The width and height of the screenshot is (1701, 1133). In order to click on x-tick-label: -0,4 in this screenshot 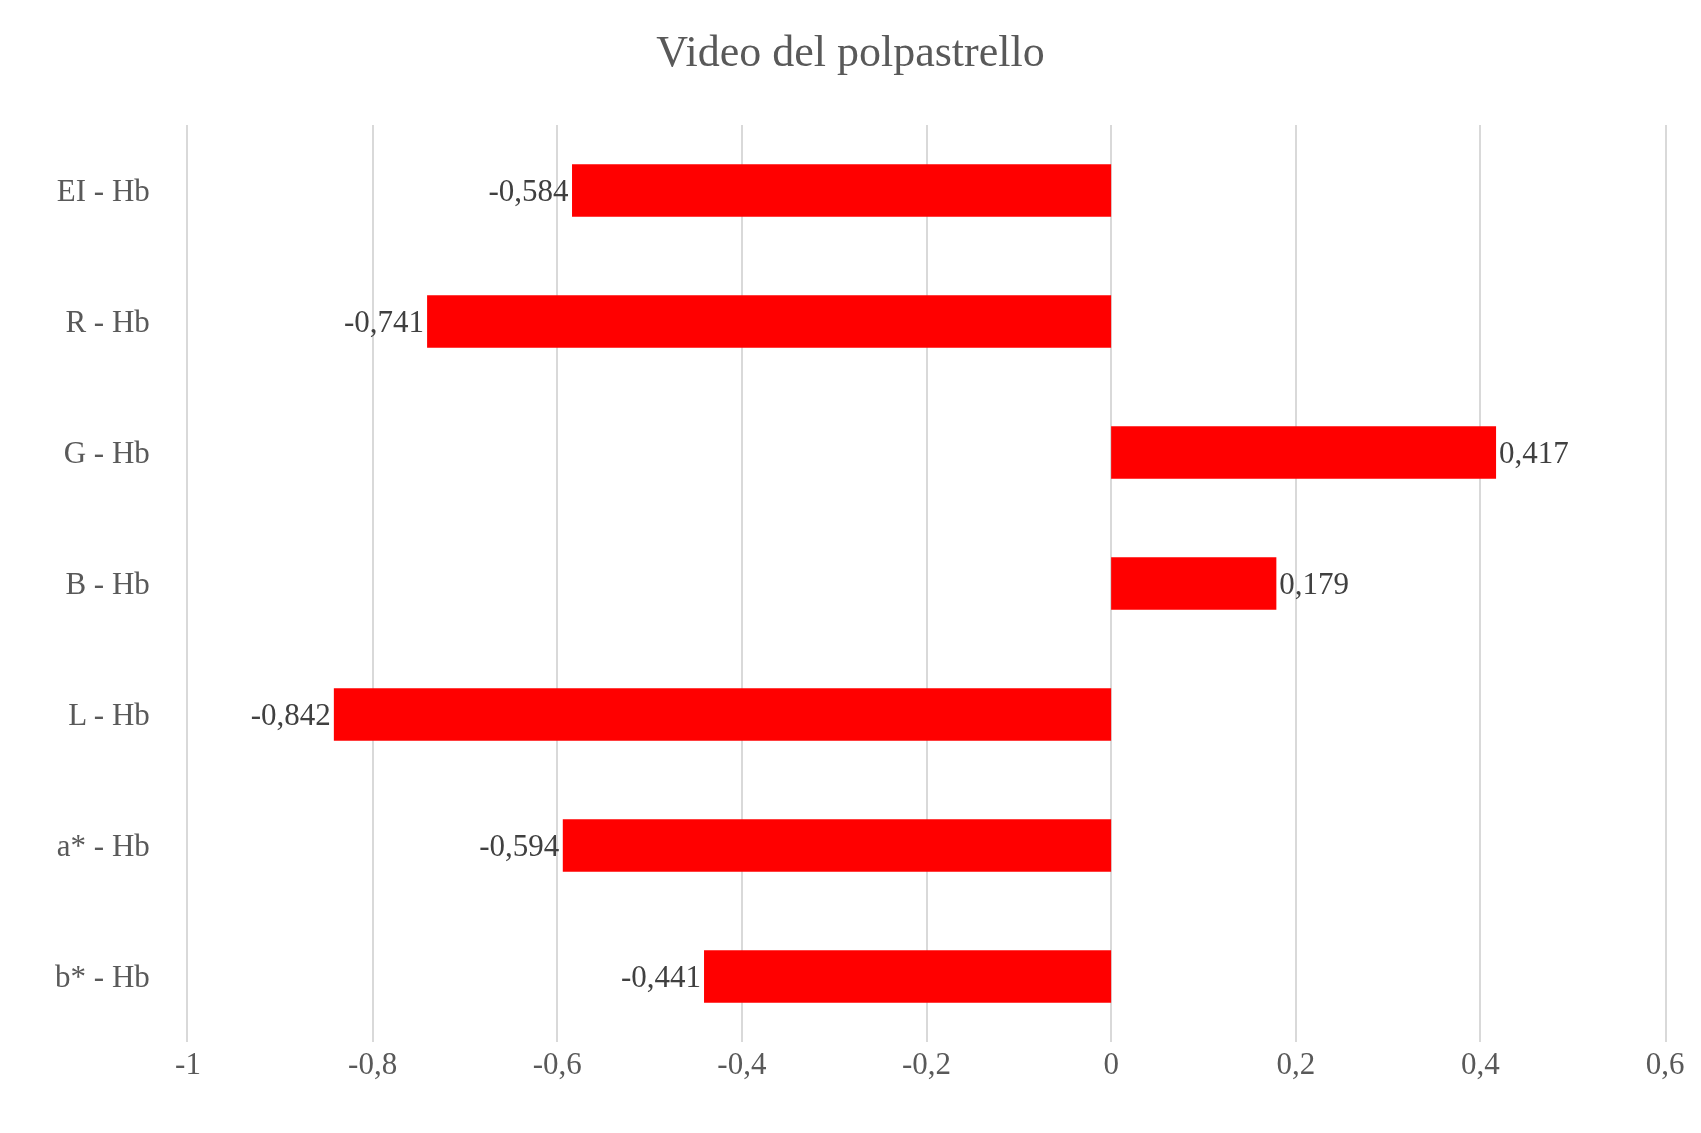, I will do `click(742, 1063)`.